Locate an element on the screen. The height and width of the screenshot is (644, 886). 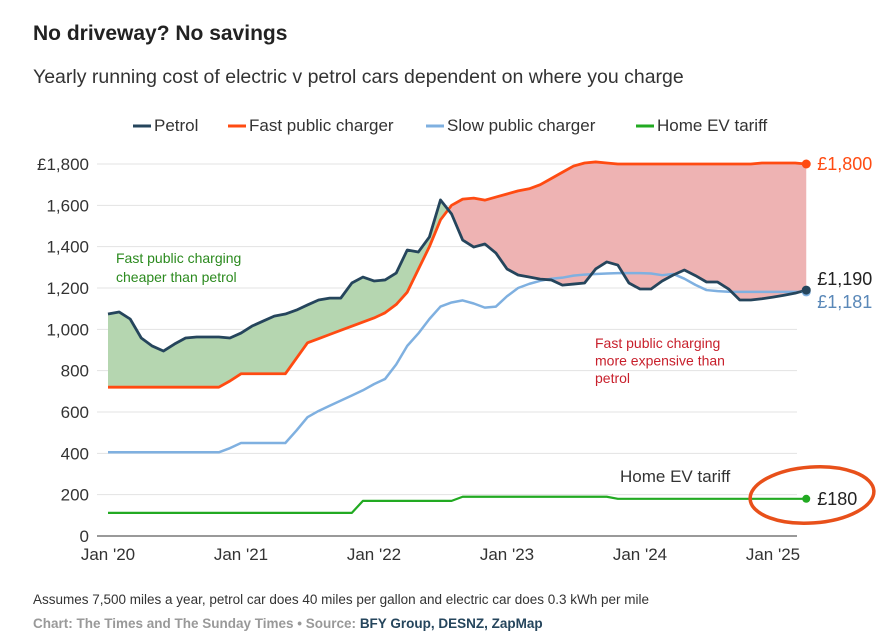
end-label-petrol: £1,190 is located at coordinates (844, 279).